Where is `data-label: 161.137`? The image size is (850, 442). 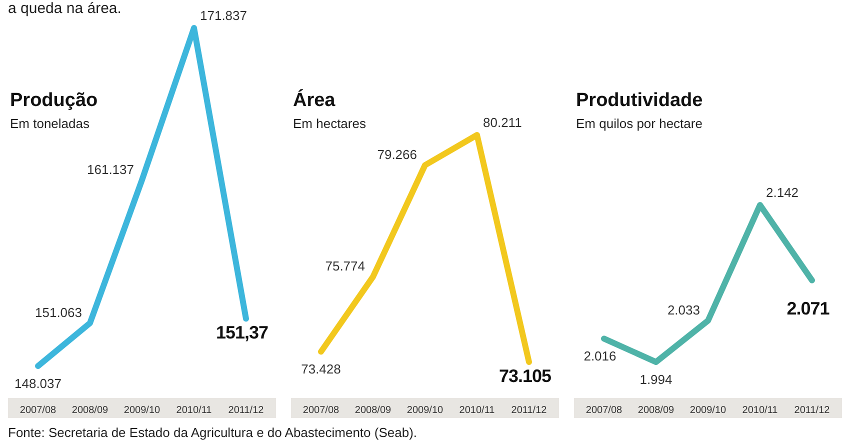 data-label: 161.137 is located at coordinates (110, 169).